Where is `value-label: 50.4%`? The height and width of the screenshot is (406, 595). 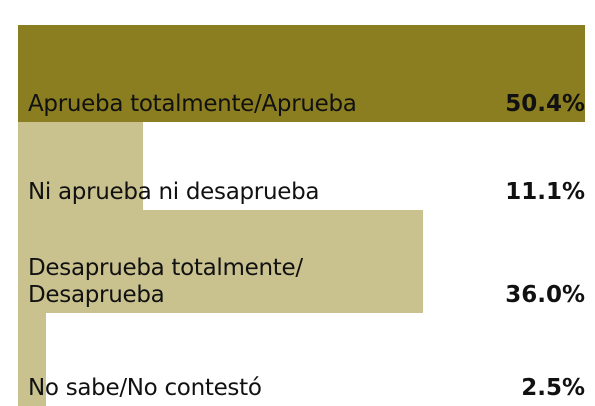 value-label: 50.4% is located at coordinates (545, 104).